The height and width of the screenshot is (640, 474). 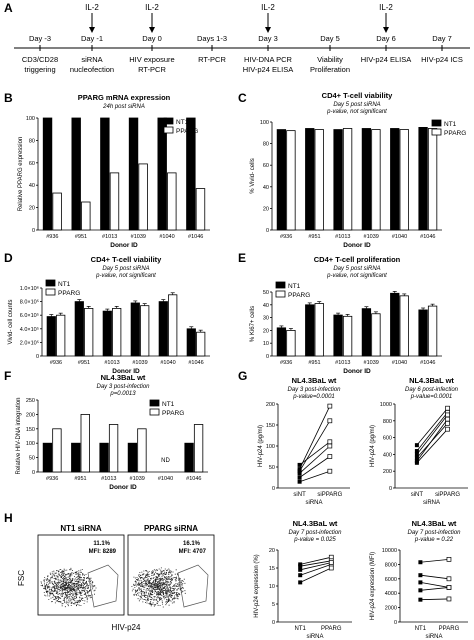 What do you see at coordinates (212, 59) in the screenshot?
I see `timeline-event-label: RT-PCR` at bounding box center [212, 59].